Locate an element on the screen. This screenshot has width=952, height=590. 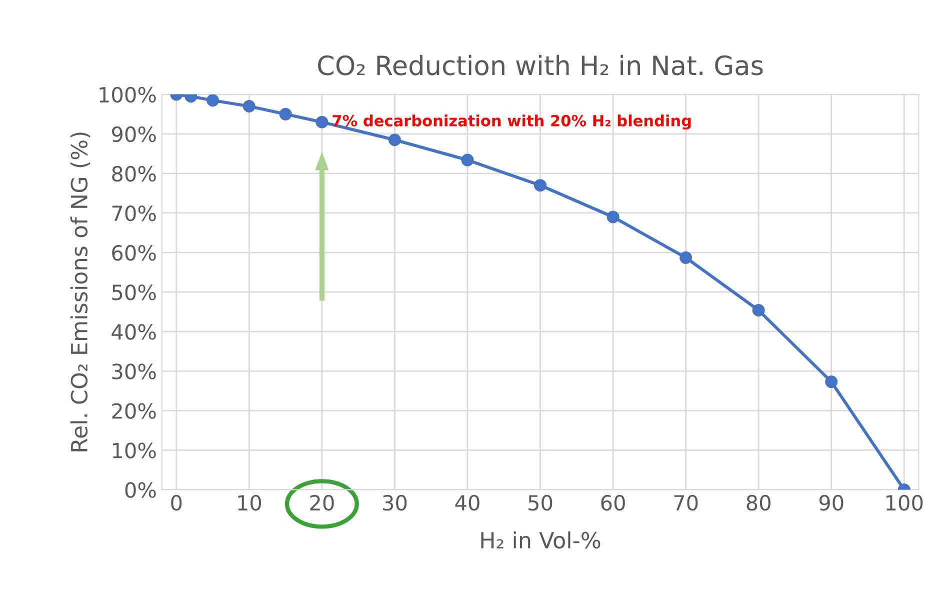
x-tick-label: 70 is located at coordinates (686, 502).